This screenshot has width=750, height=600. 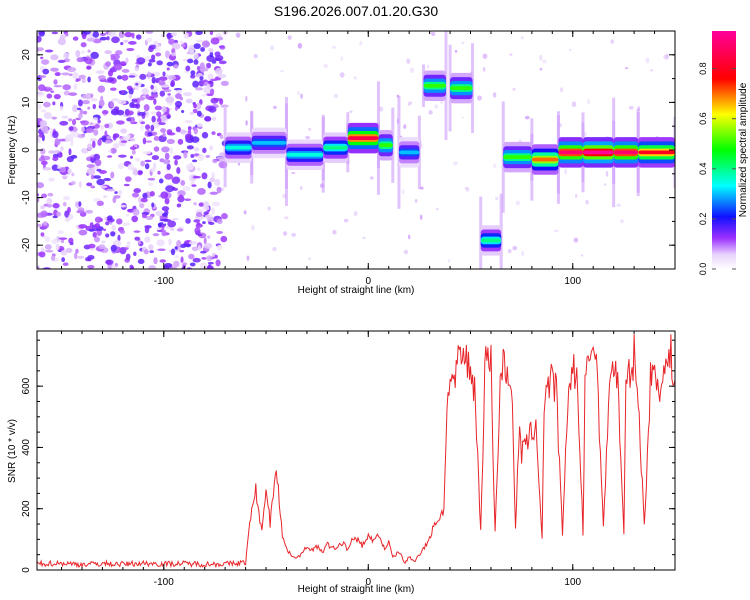 What do you see at coordinates (26, 385) in the screenshot?
I see `snr-ytick-label: 600` at bounding box center [26, 385].